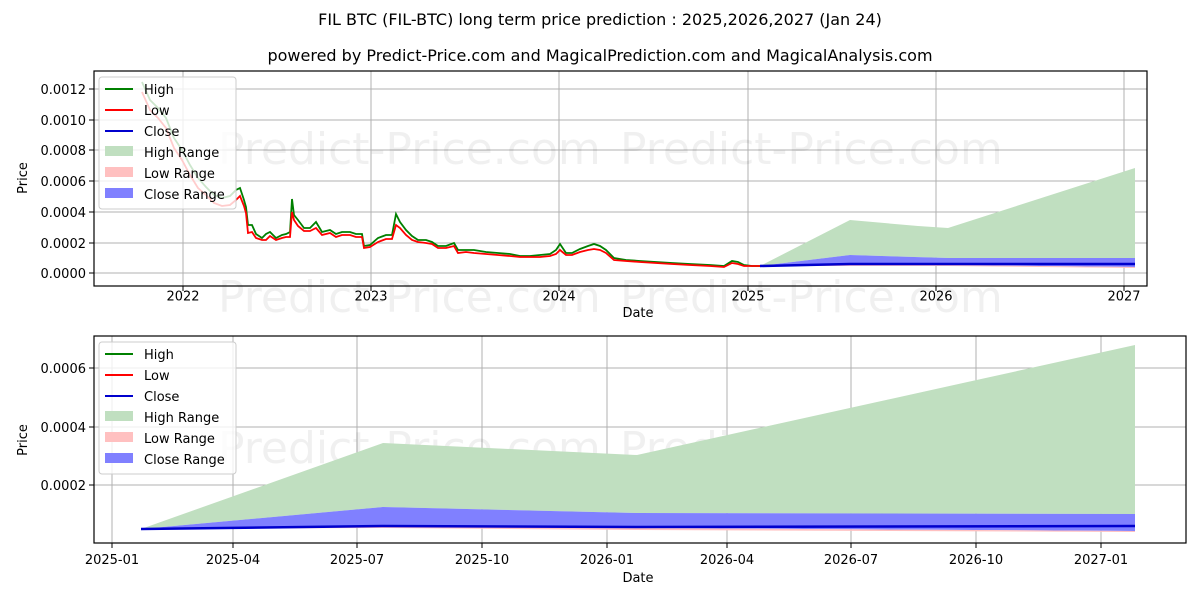 Image resolution: width=1200 pixels, height=600 pixels. I want to click on top-y-tick-label: 0.0010, so click(64, 121).